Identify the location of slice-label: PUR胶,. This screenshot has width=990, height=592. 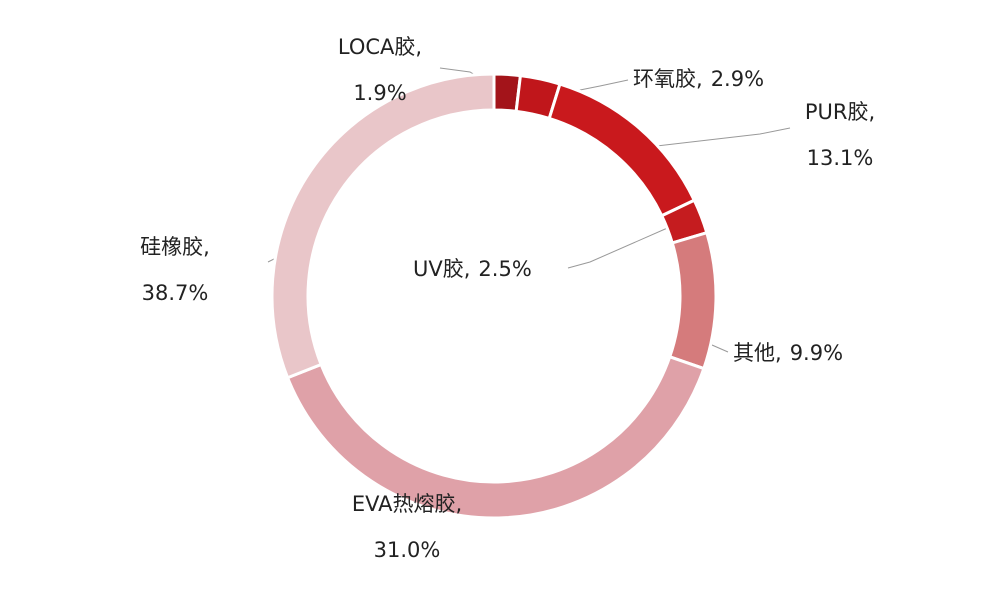
(840, 112).